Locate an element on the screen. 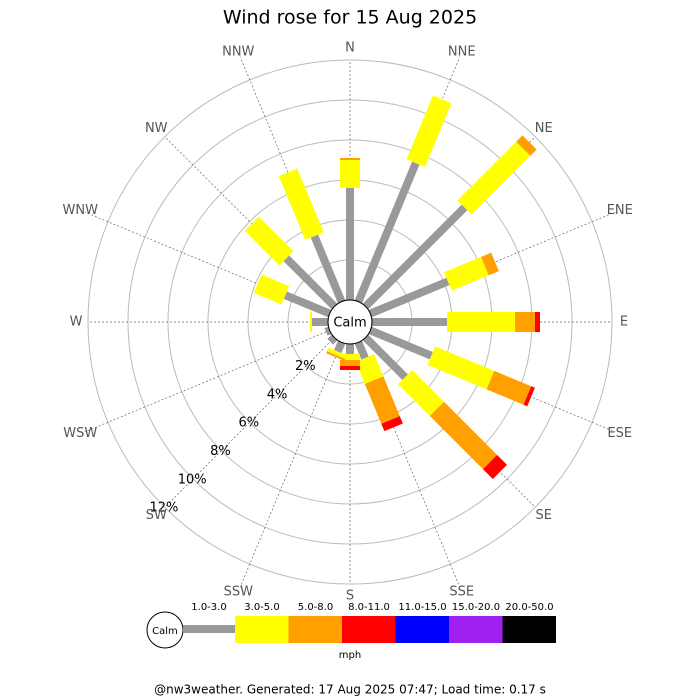 The width and height of the screenshot is (700, 700). legend-label: 15.0-20.0 is located at coordinates (476, 607).